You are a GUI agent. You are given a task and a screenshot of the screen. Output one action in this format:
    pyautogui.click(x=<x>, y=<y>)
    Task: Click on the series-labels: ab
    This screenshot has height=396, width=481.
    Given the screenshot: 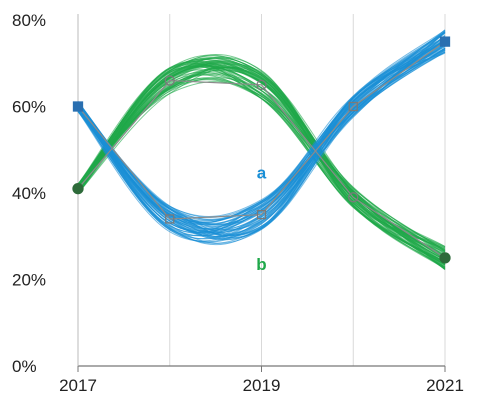 What is the action you would take?
    pyautogui.click(x=261, y=219)
    